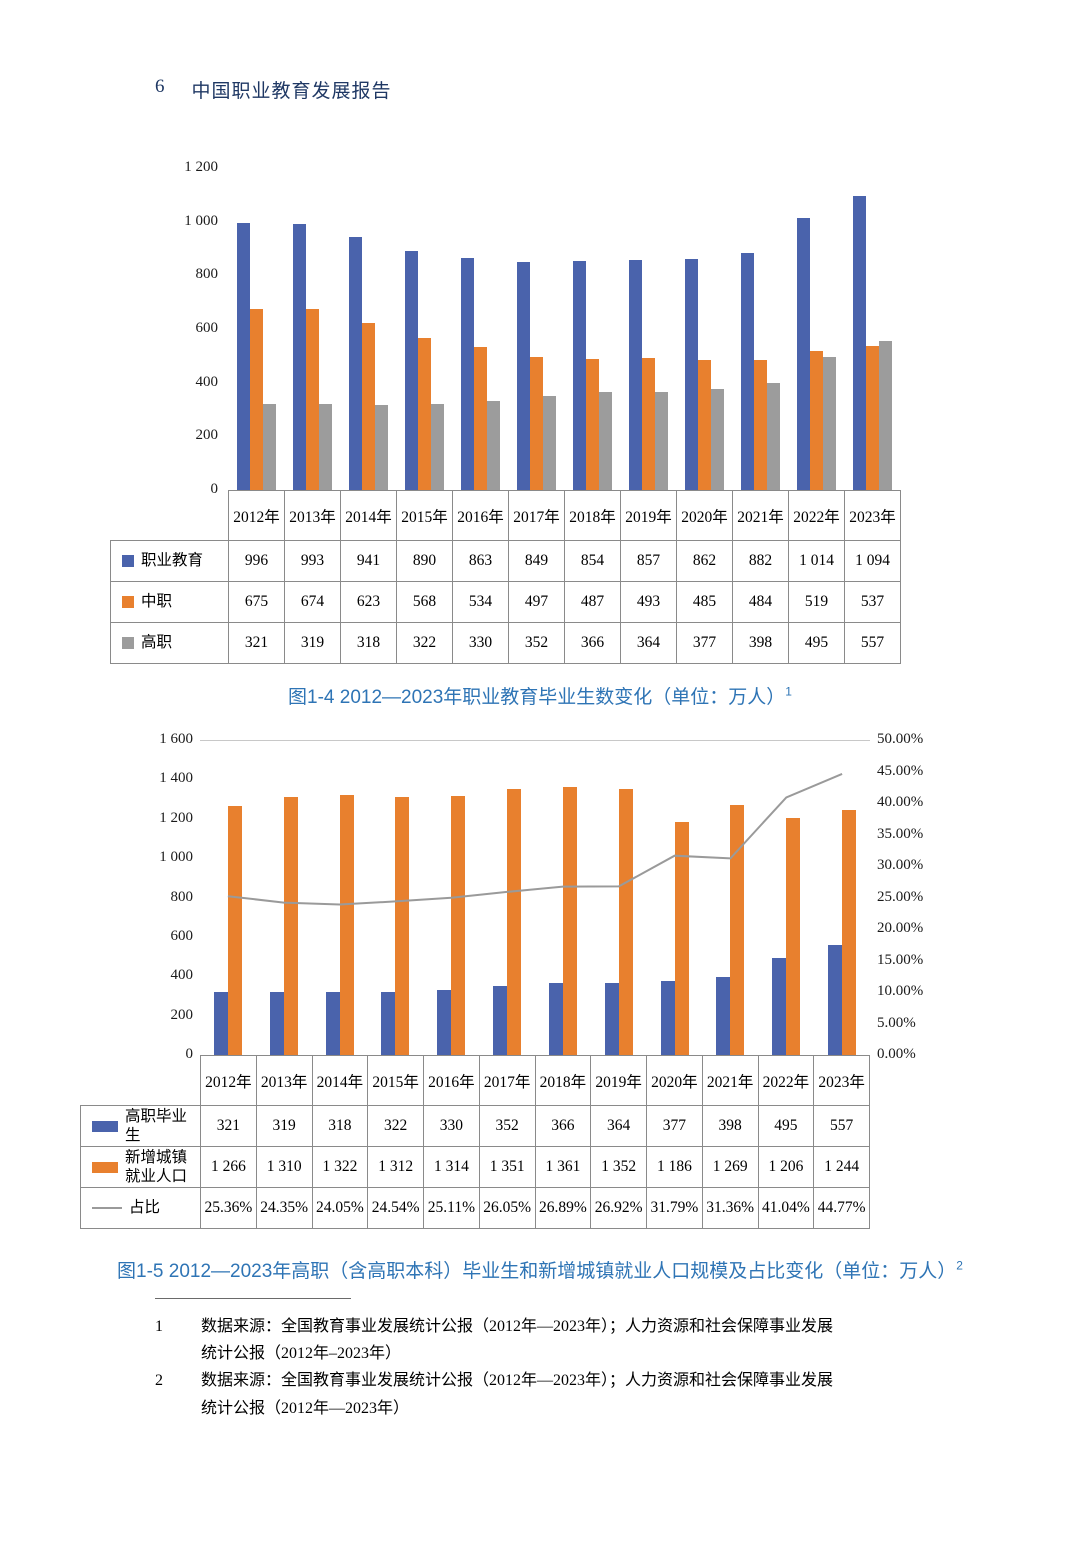 The width and height of the screenshot is (1080, 1561). I want to click on value-cell: 25.11%, so click(451, 1208).